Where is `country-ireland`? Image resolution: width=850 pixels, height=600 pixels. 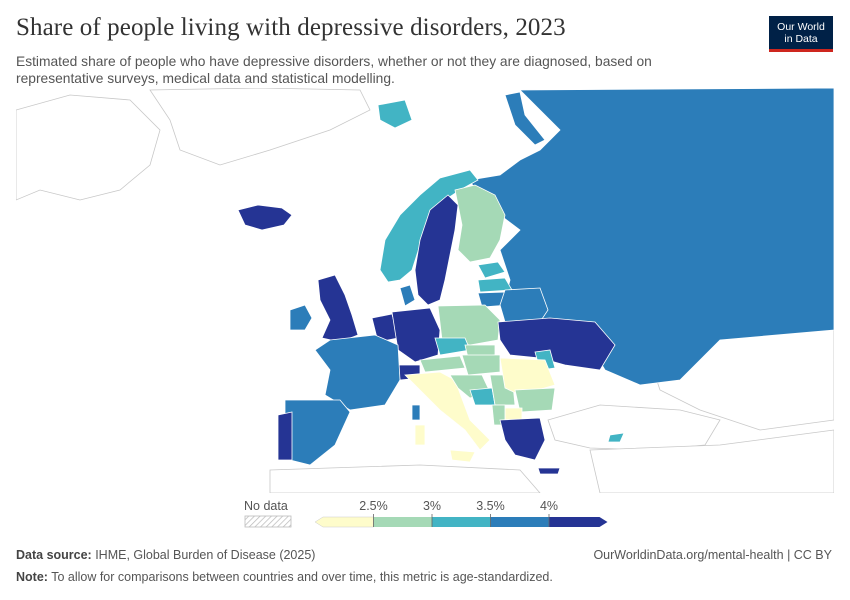
country-ireland is located at coordinates (301, 317).